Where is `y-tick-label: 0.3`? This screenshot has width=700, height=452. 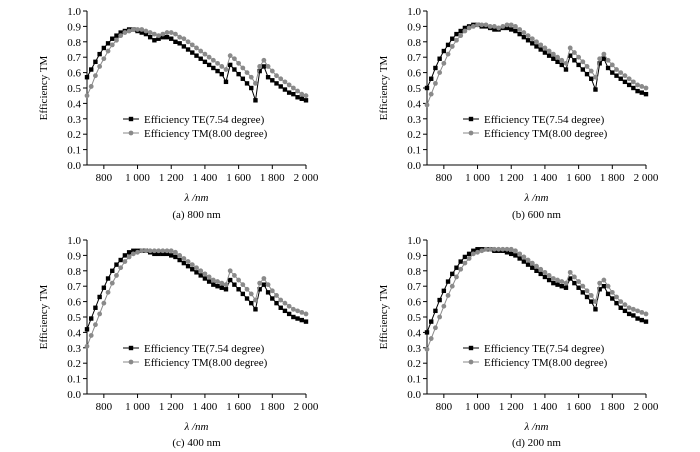 y-tick-label: 0.3 is located at coordinates (74, 120).